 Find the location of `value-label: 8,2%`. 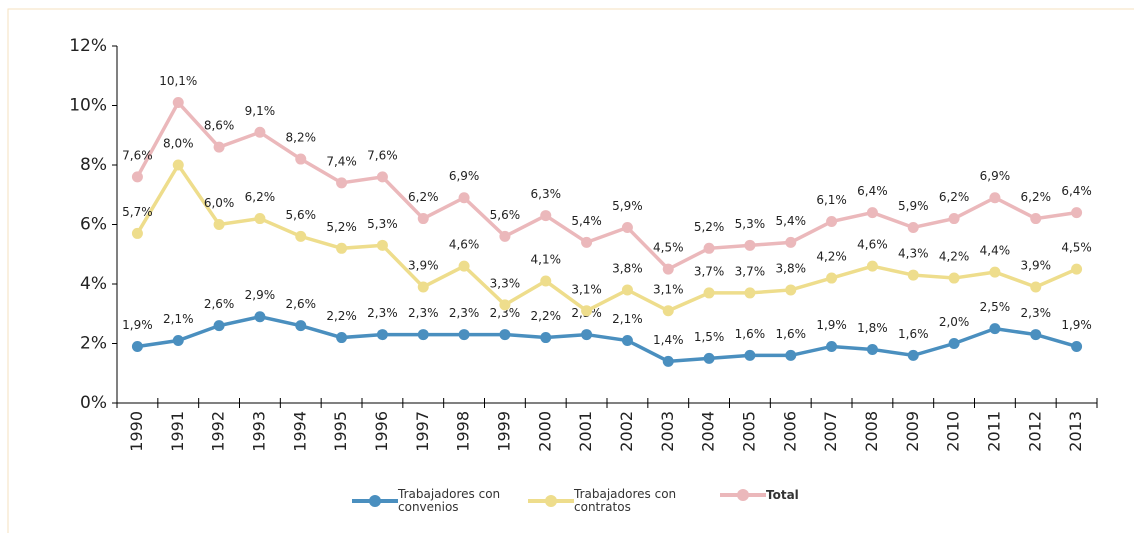

value-label: 8,2% is located at coordinates (301, 138).